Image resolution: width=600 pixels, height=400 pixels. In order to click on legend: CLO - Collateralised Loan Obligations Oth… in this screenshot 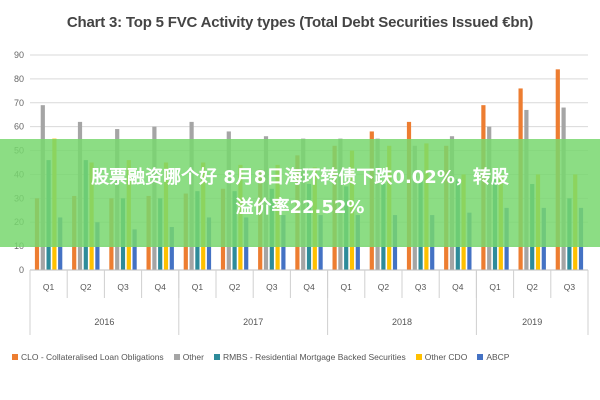, I will do `click(304, 357)`.